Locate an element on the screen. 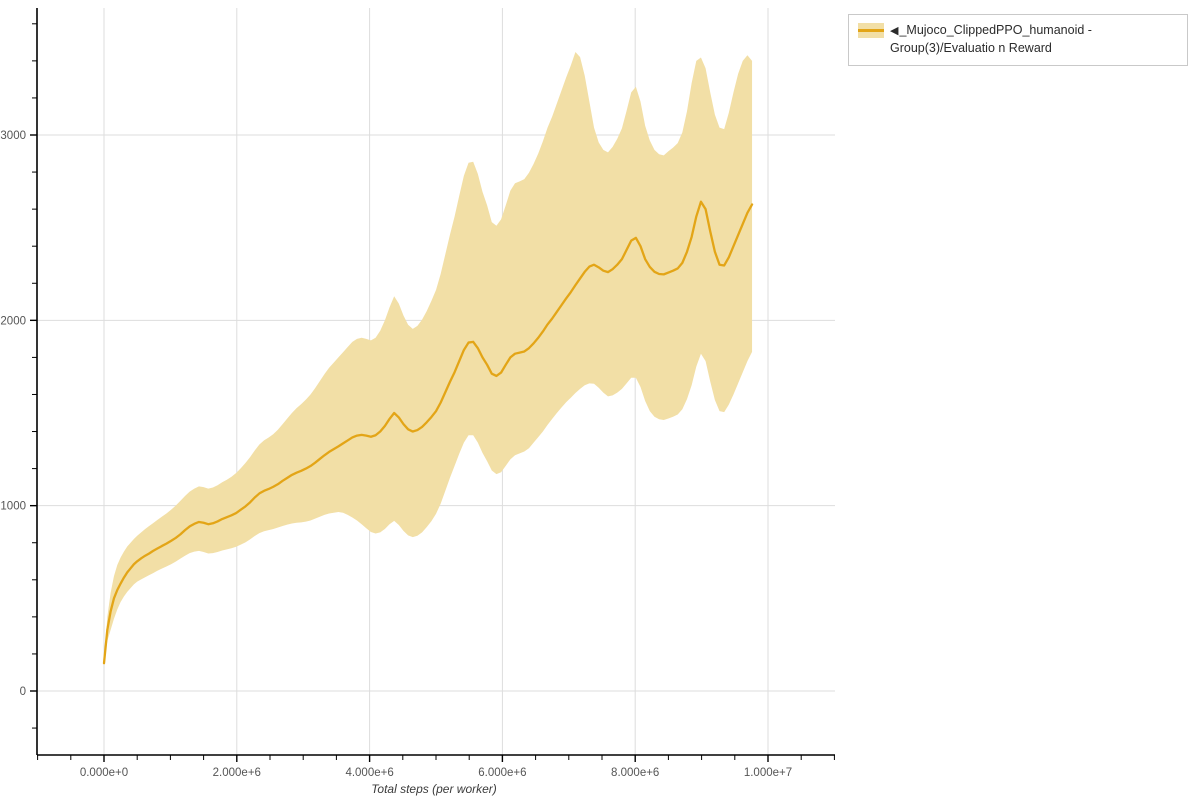 This screenshot has width=1200, height=800. y-tick-label: 0 is located at coordinates (23, 692).